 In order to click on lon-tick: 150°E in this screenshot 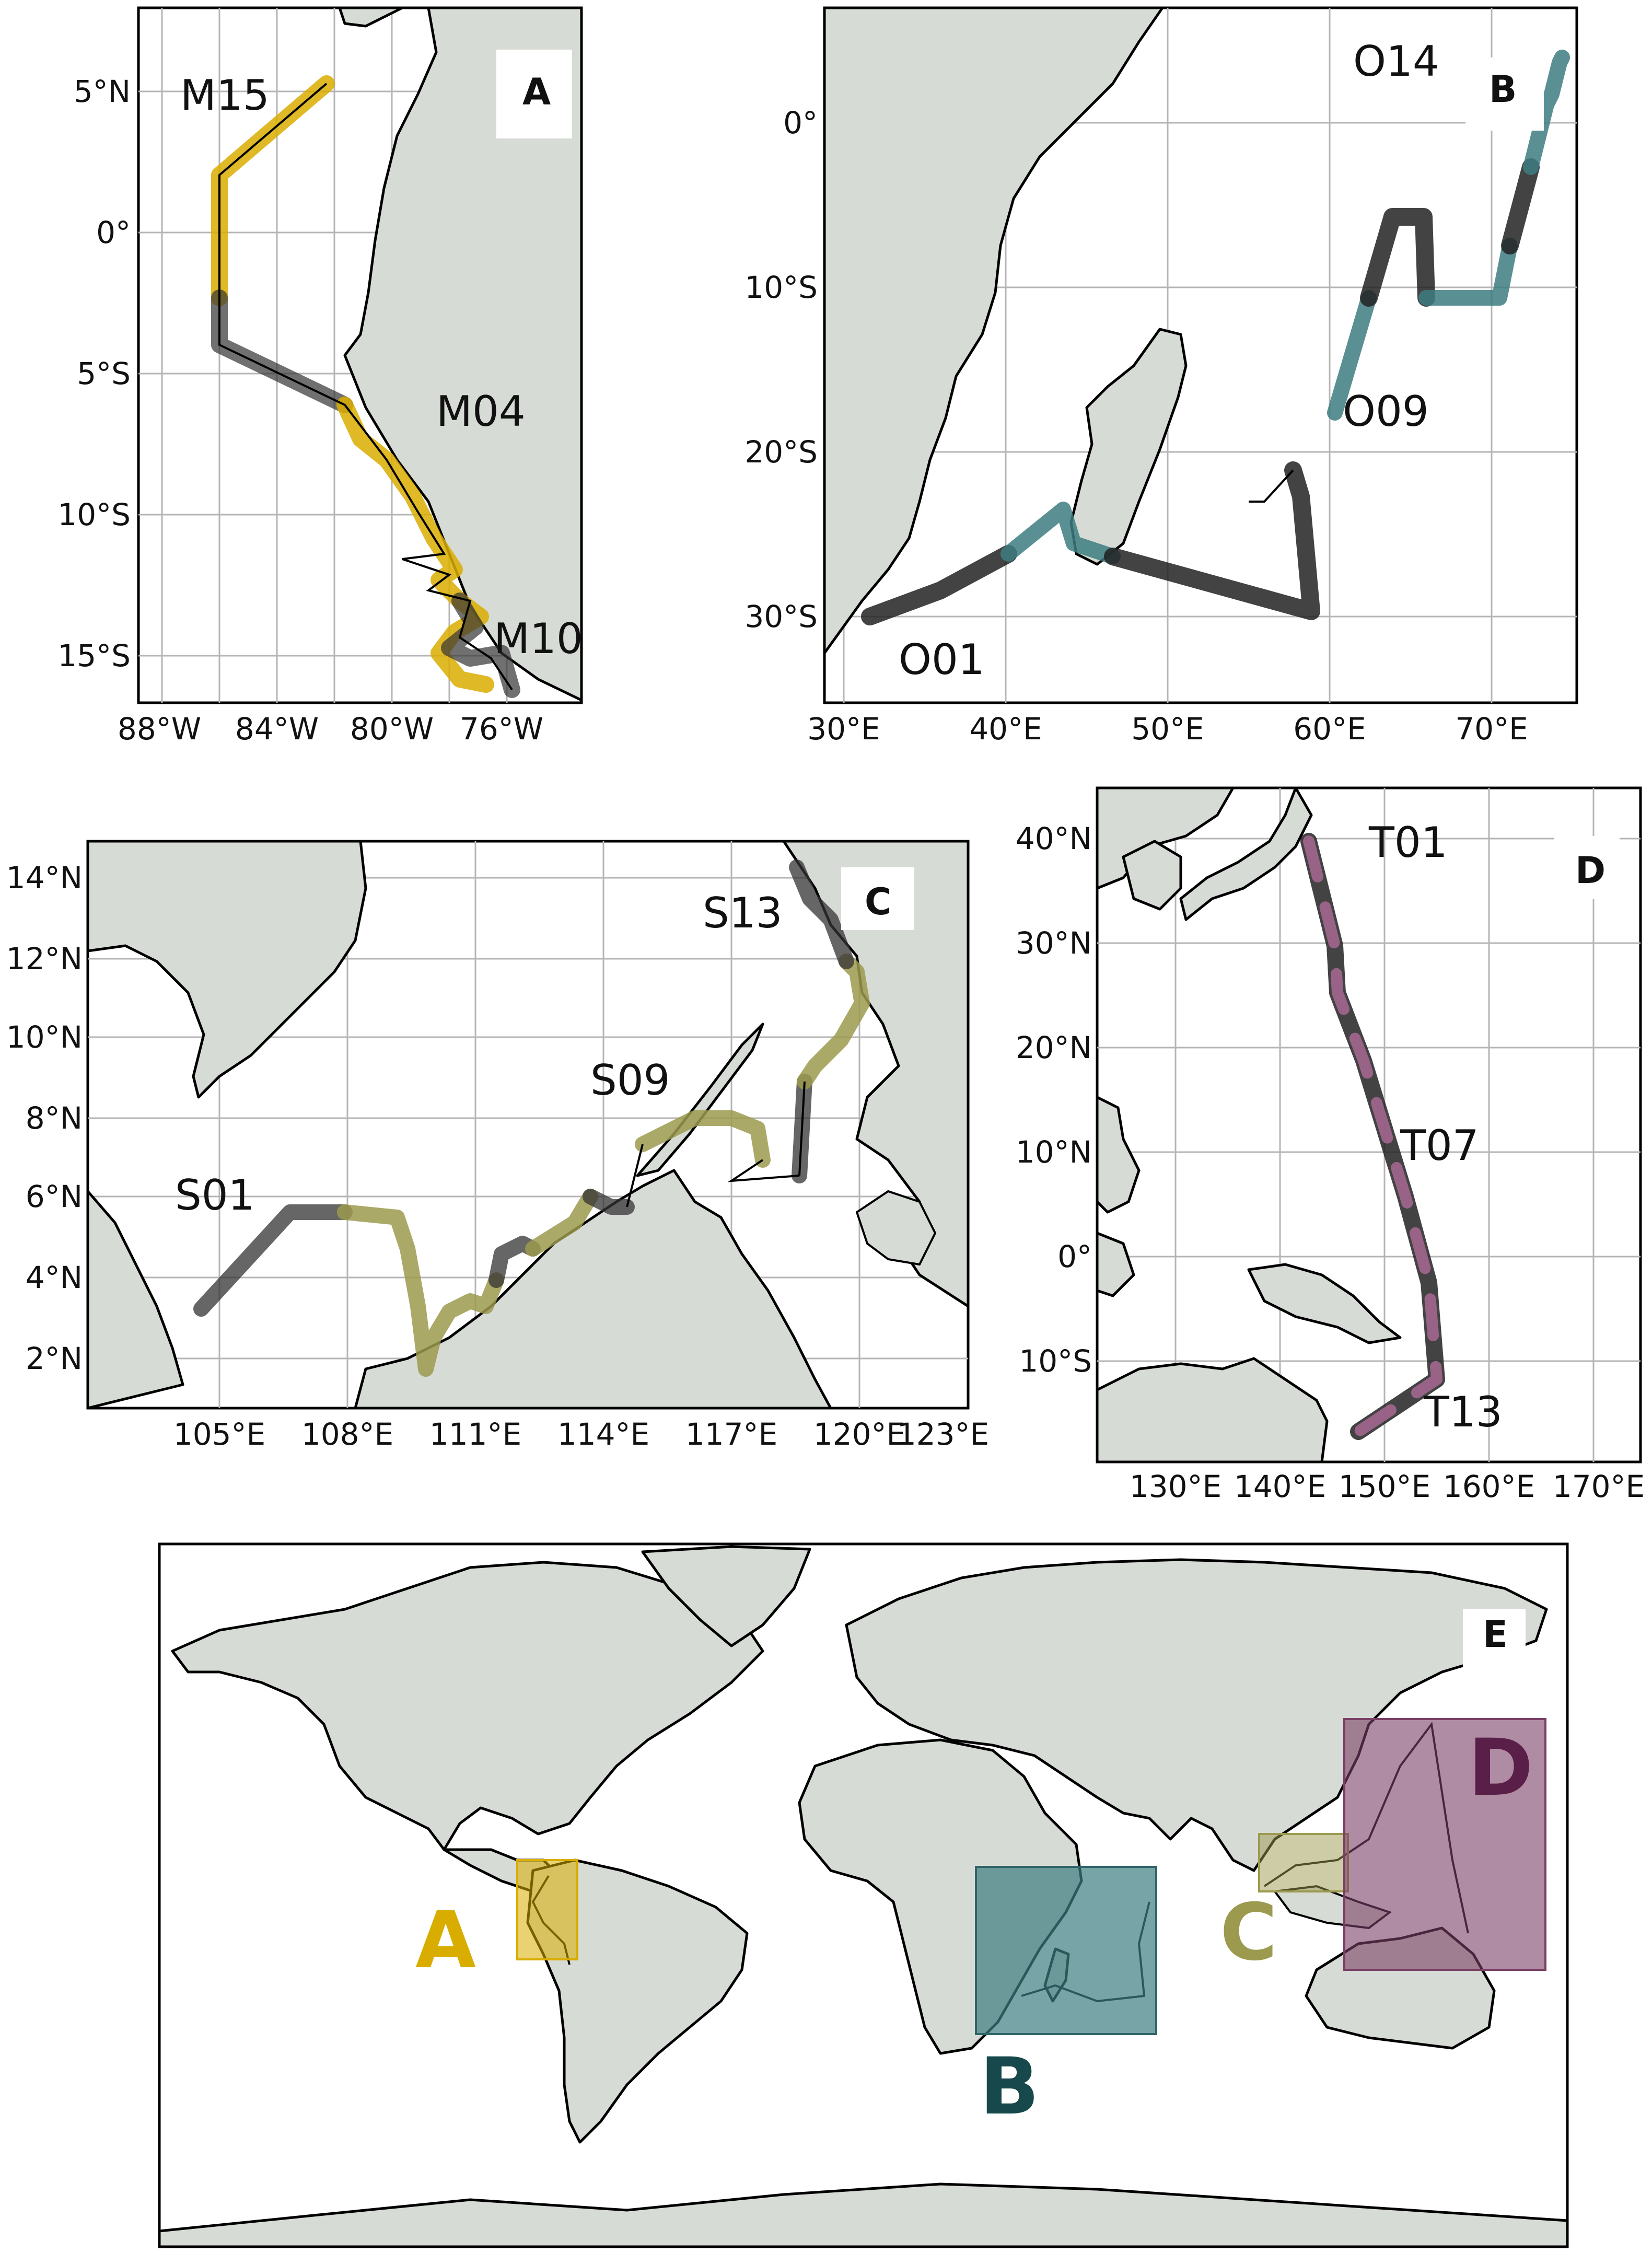, I will do `click(1384, 1486)`.